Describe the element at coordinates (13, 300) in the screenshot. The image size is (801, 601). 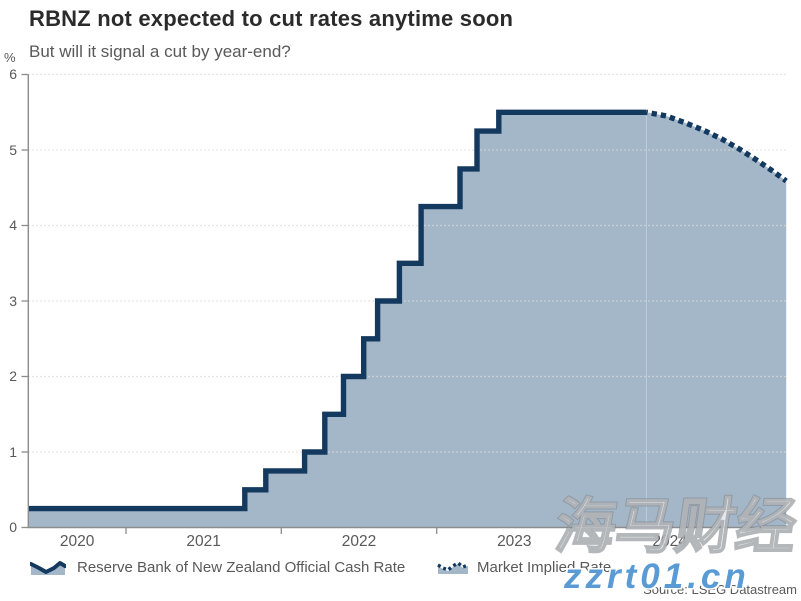
I see `y-tick-label: 3` at that location.